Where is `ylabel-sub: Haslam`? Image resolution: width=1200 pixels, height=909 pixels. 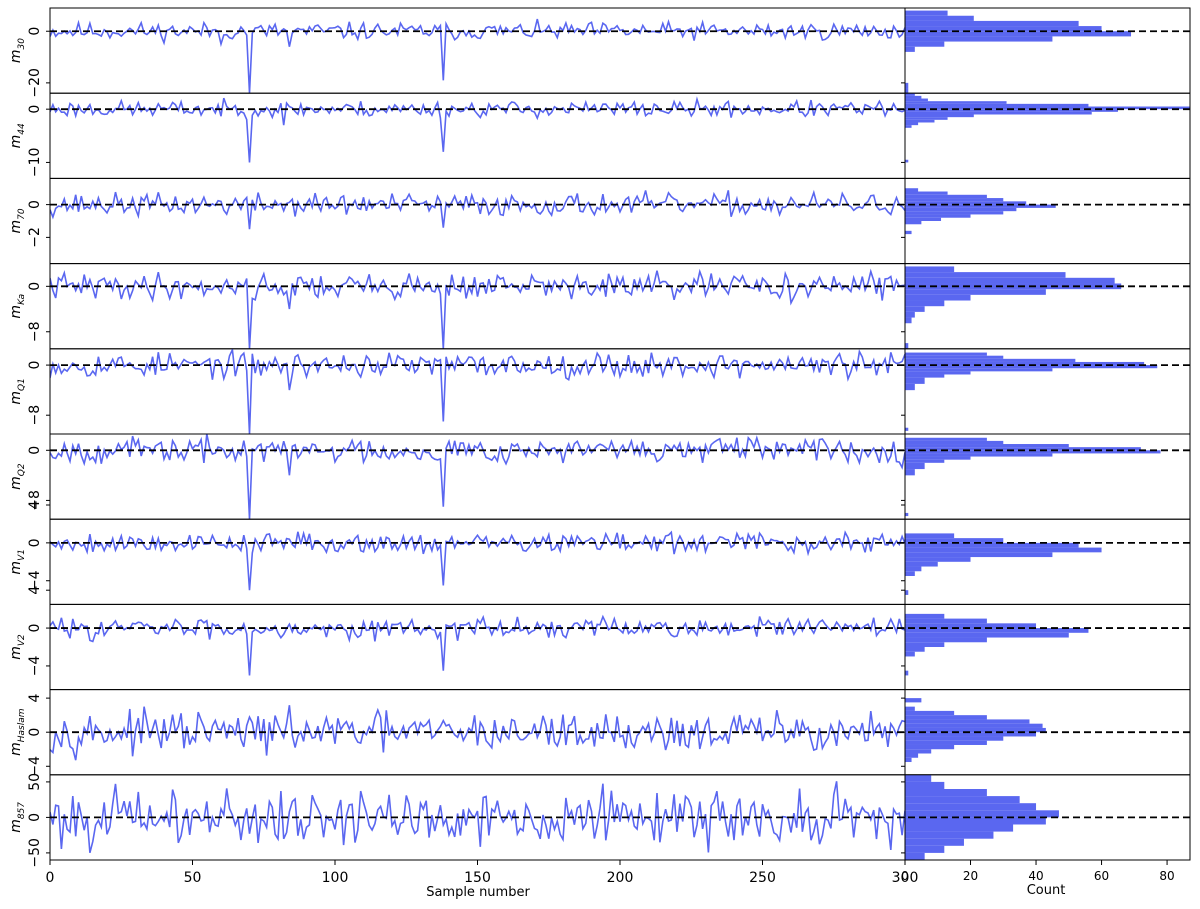 ylabel-sub: Haslam is located at coordinates (22, 725).